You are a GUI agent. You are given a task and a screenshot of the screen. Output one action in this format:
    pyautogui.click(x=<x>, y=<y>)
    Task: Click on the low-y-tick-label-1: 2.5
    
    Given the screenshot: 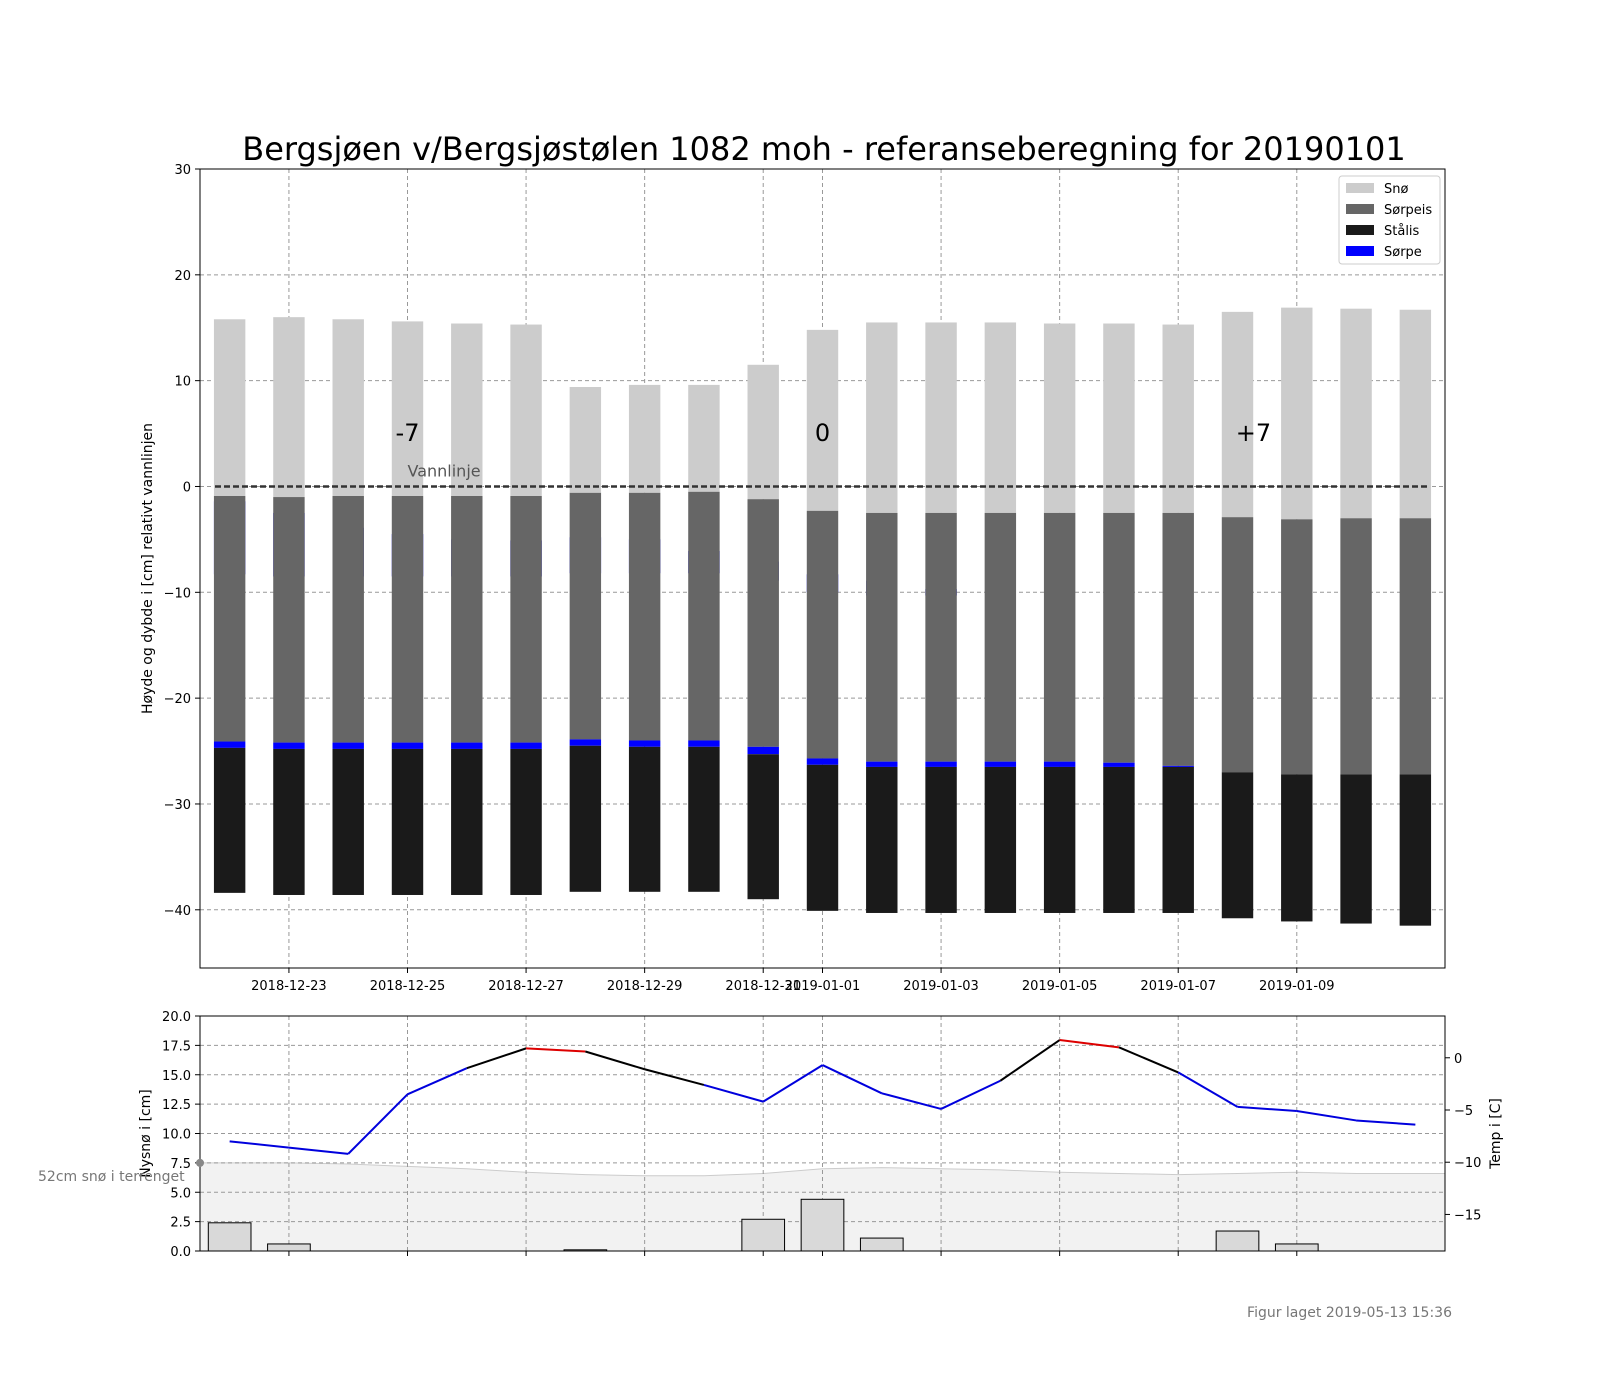 What is the action you would take?
    pyautogui.click(x=180, y=1223)
    